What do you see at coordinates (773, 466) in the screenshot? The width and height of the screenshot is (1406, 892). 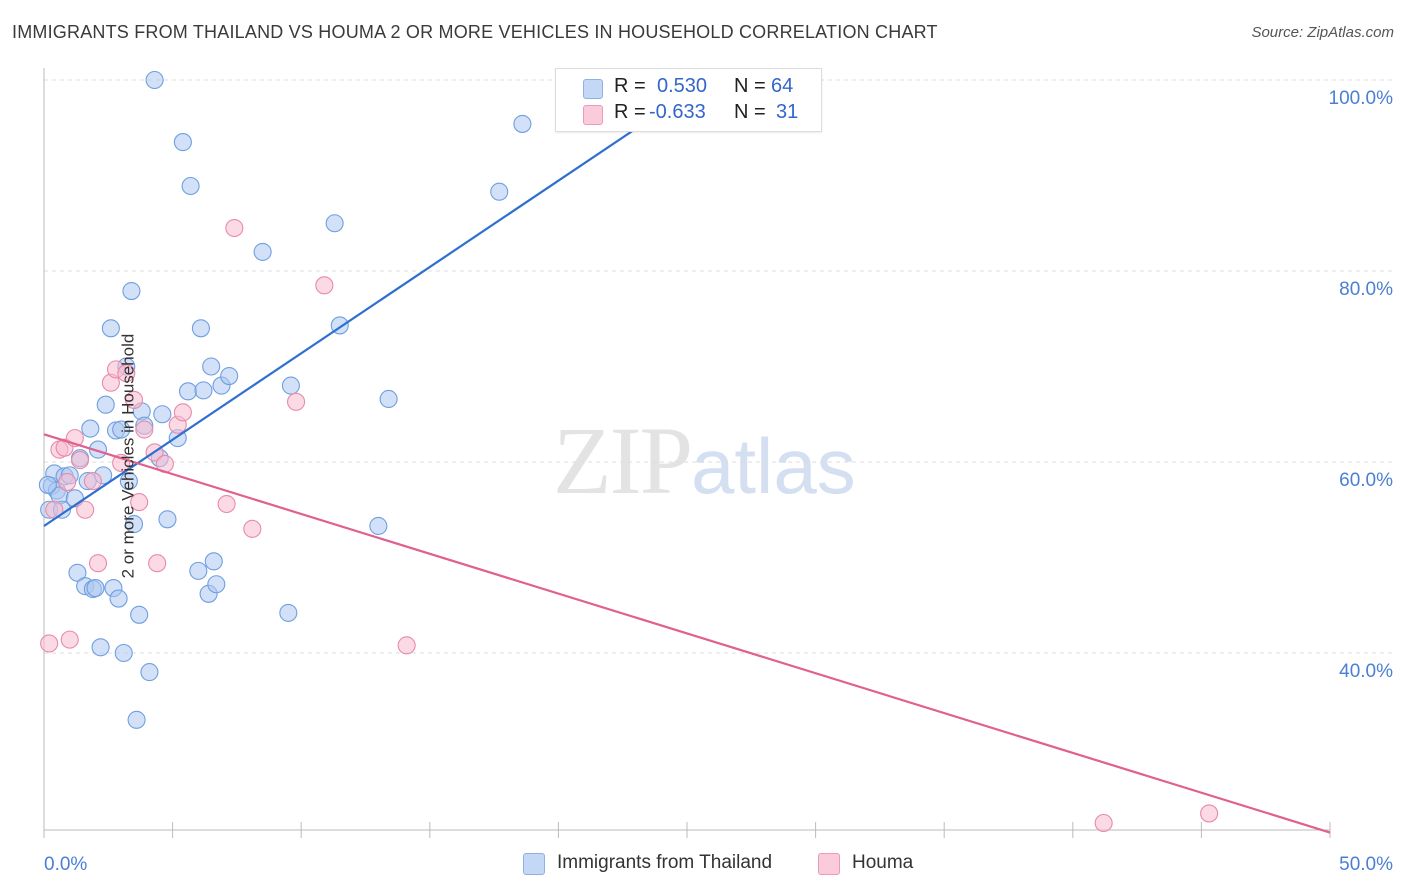 I see `watermark-atlas: atlas` at bounding box center [773, 466].